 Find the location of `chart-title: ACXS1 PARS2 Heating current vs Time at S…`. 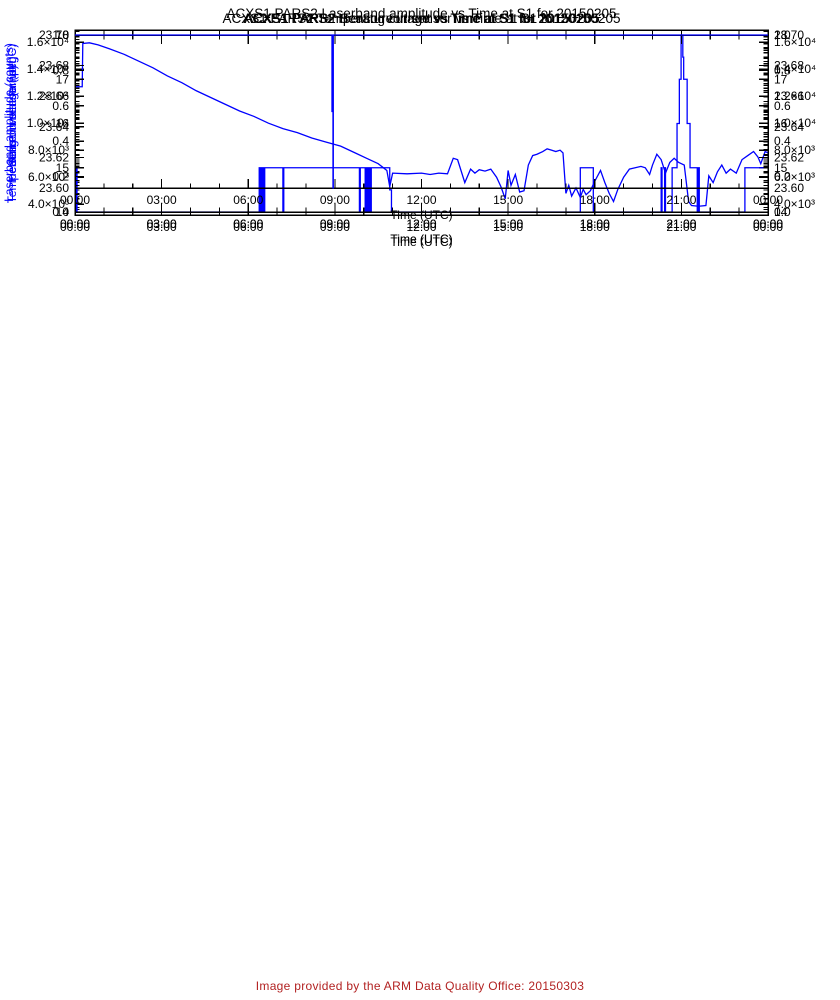

chart-title: ACXS1 PARS2 Heating current vs Time at S… is located at coordinates (421, 18).